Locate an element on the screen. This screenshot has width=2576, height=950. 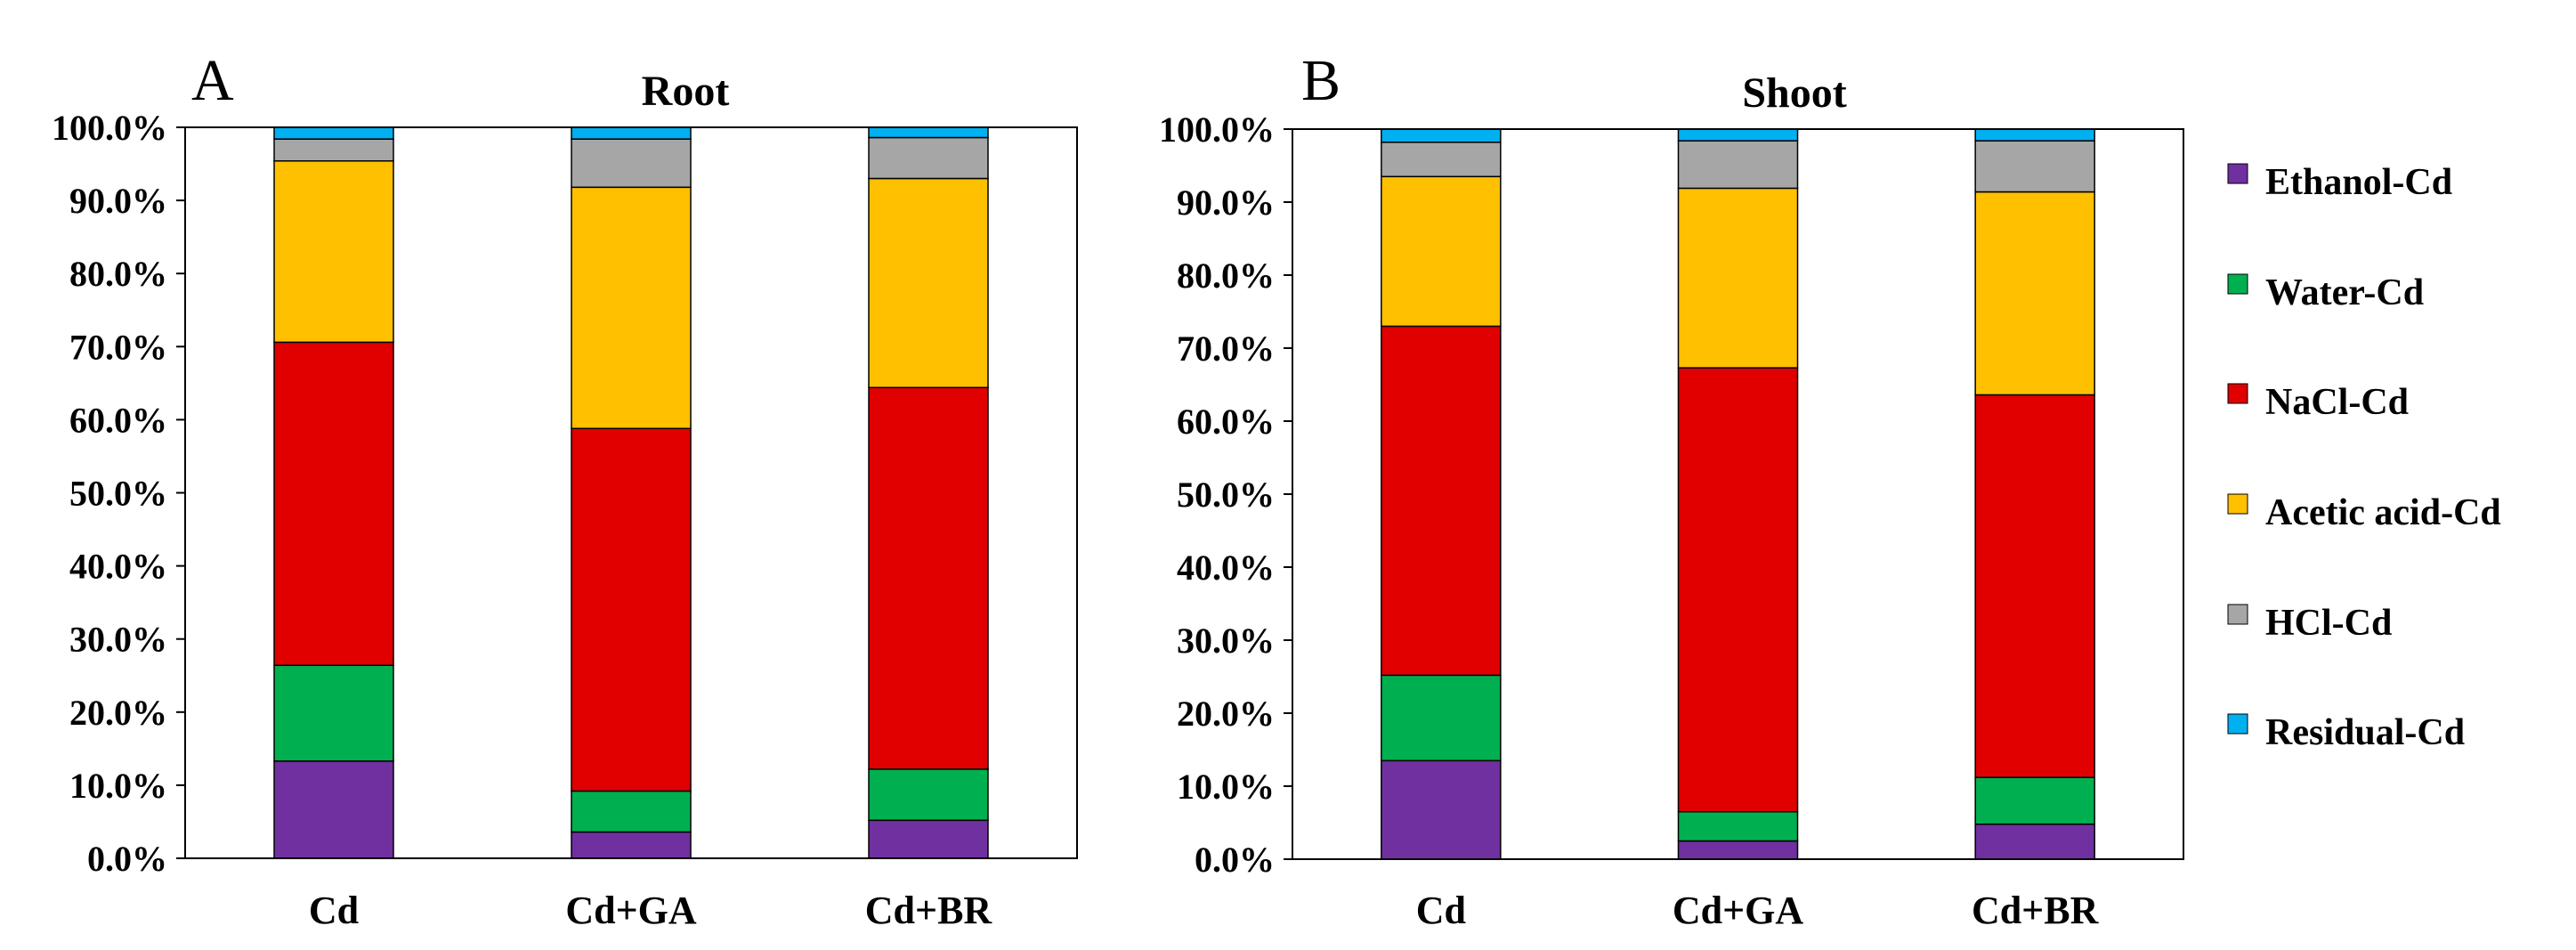
legend-label: Ethanol-Cd is located at coordinates (2359, 182).